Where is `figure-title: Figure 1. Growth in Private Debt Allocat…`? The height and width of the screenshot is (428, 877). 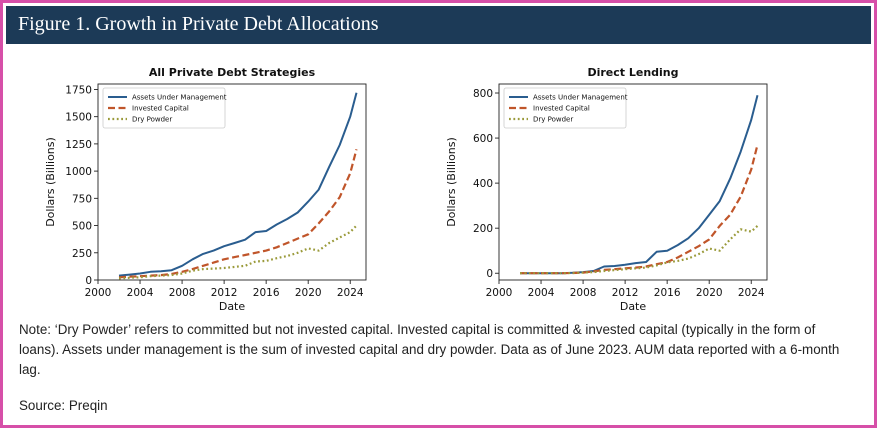 figure-title: Figure 1. Growth in Private Debt Allocat… is located at coordinates (198, 24).